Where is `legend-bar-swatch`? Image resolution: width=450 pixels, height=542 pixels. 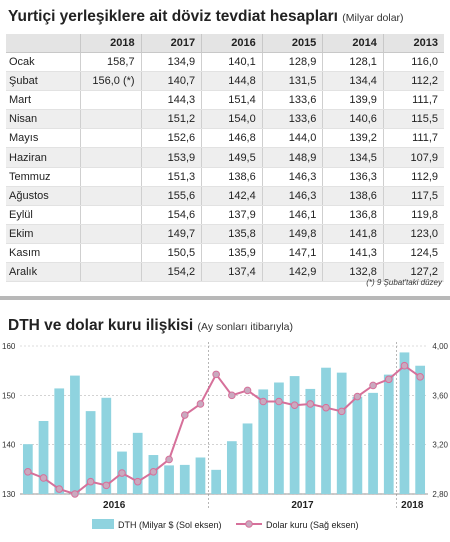 legend-bar-swatch is located at coordinates (103, 524).